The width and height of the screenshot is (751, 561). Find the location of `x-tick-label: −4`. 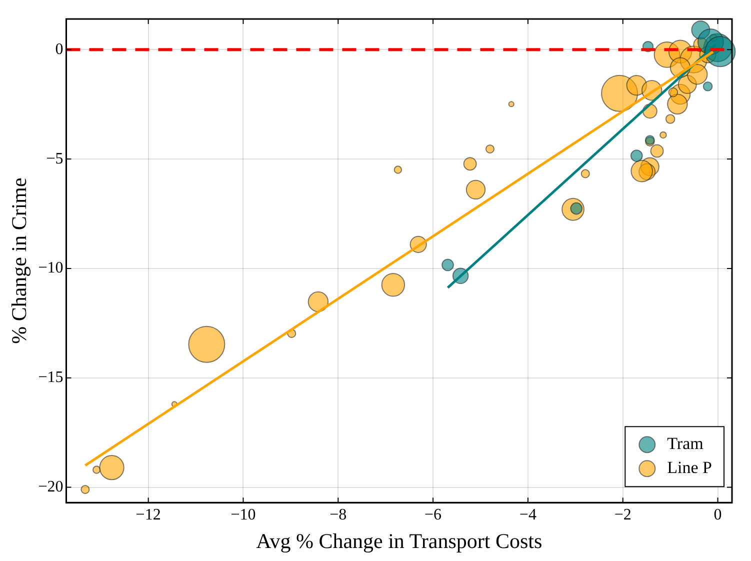

x-tick-label: −4 is located at coordinates (527, 515).